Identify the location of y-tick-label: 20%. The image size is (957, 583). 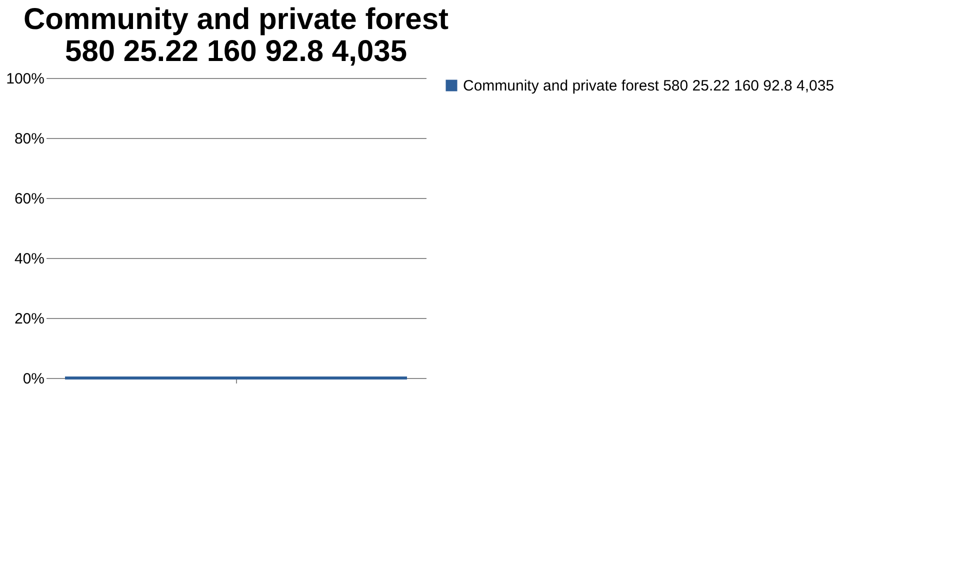
(29, 319).